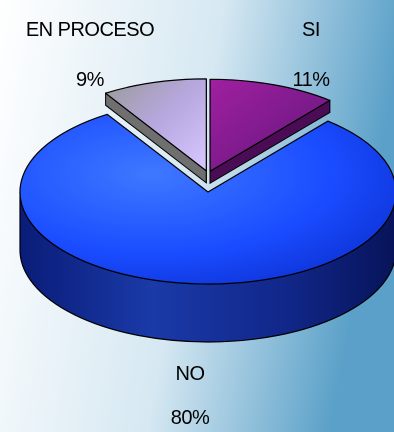 Image resolution: width=394 pixels, height=432 pixels. Describe the element at coordinates (190, 418) in the screenshot. I see `value-label-no: 80%` at that location.